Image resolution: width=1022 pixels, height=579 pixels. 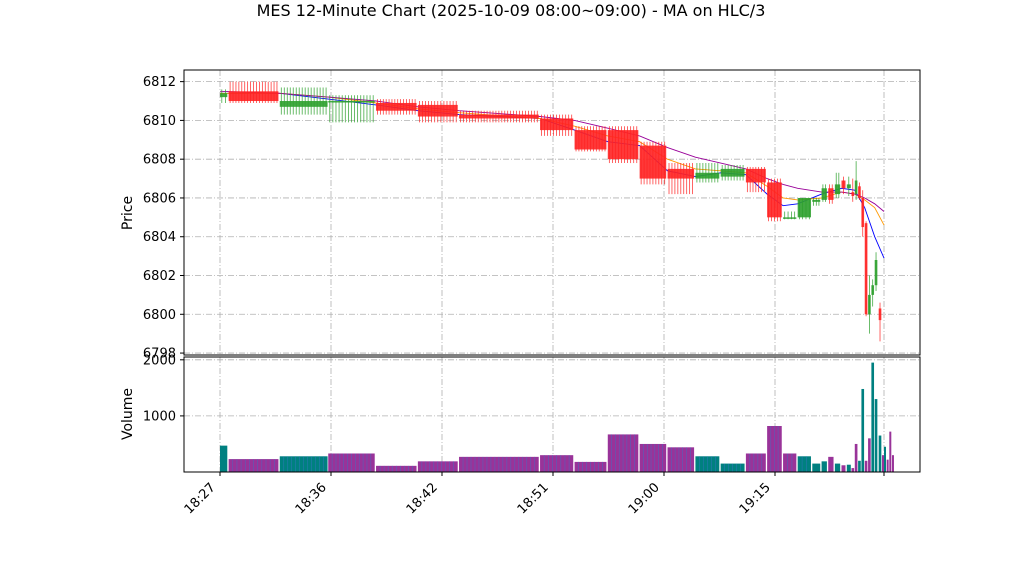 I want to click on volume-y-tick-label: 2000, so click(x=159, y=360).